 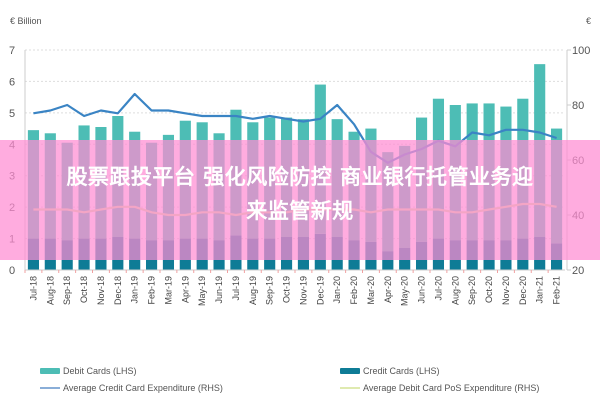 What do you see at coordinates (388, 260) in the screenshot?
I see `credit-cards-bar` at bounding box center [388, 260].